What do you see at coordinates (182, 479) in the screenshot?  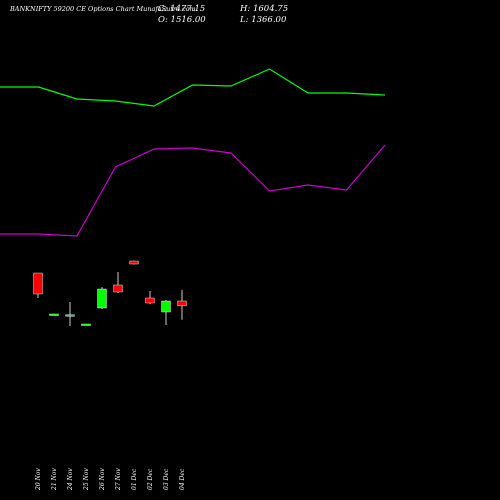 I see `x-tick-label: 04 Dec` at bounding box center [182, 479].